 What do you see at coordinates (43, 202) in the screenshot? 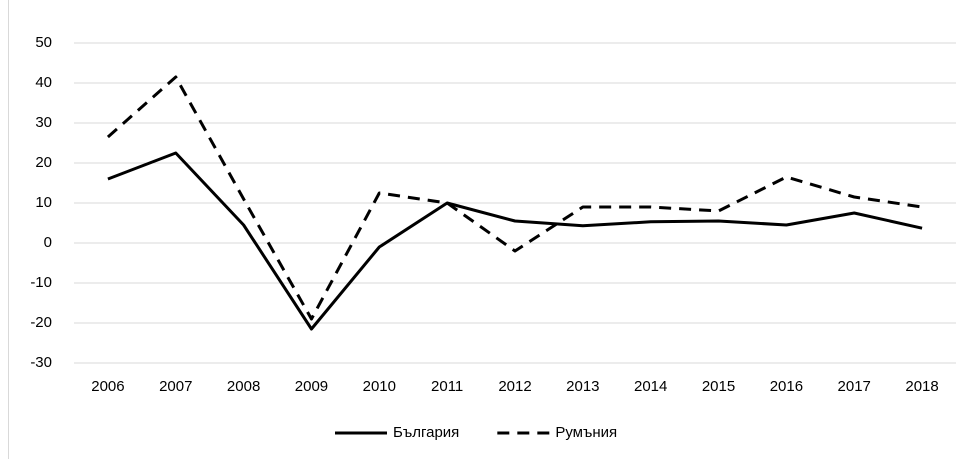
I see `y-tick-label: 10` at bounding box center [43, 202].